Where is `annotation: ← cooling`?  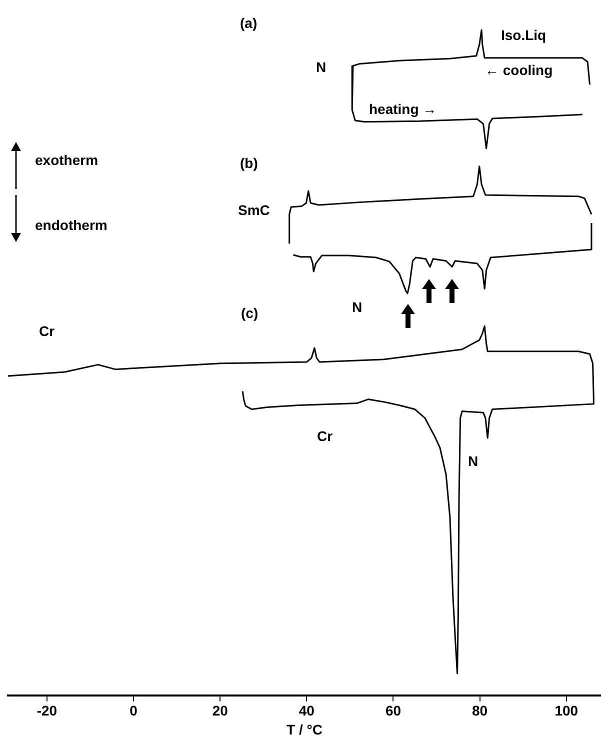
annotation: ← cooling is located at coordinates (519, 70).